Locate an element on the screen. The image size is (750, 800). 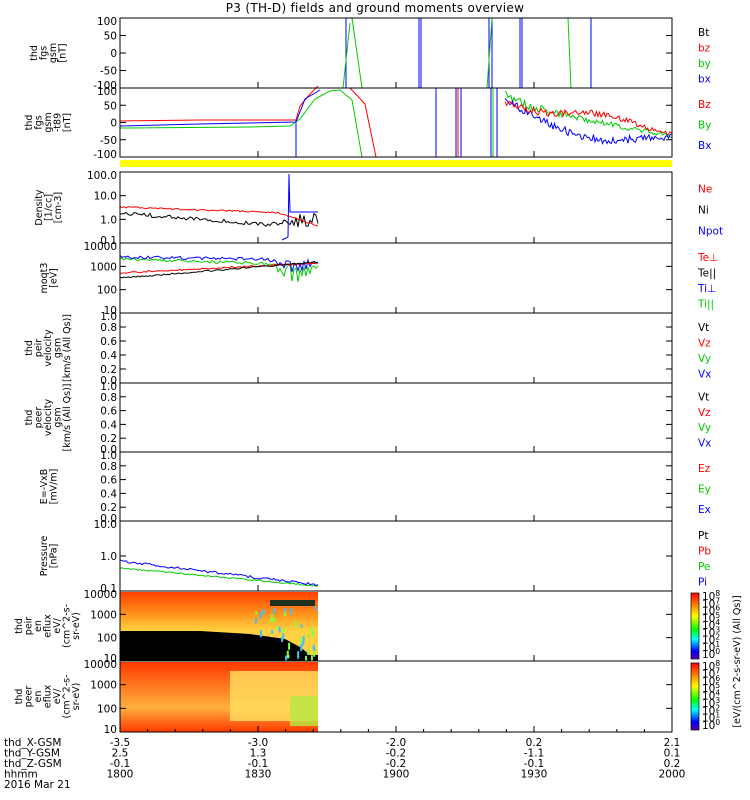
temp-traces is located at coordinates (219, 268).